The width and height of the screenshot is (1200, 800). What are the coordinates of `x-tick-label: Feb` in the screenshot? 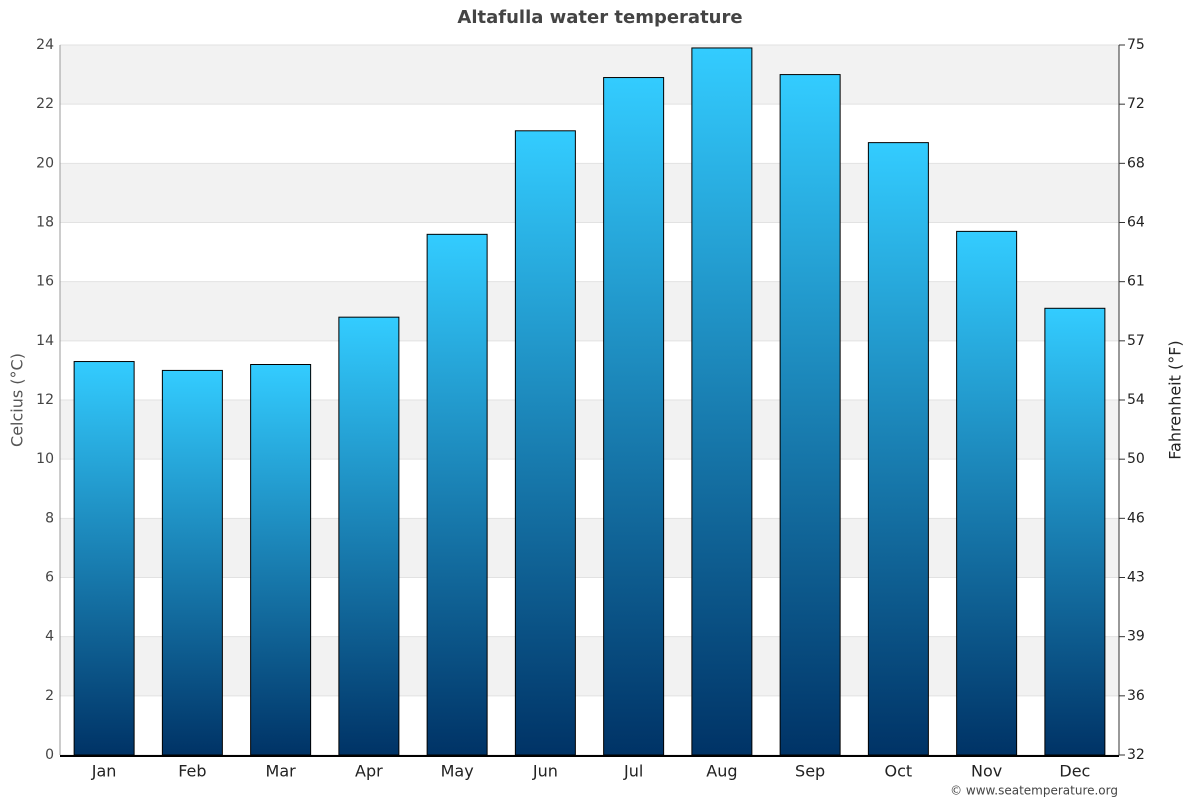 It's located at (192, 771).